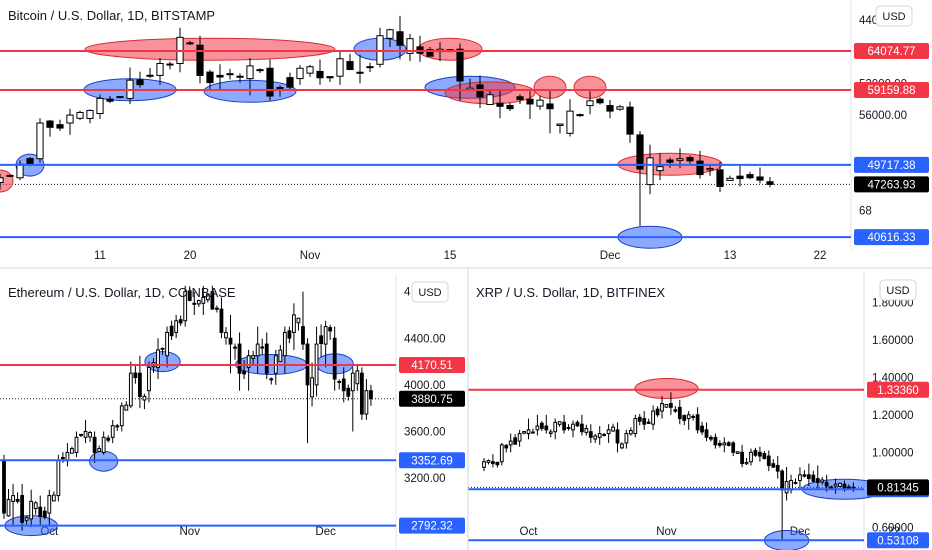 The height and width of the screenshot is (550, 932). Describe the element at coordinates (892, 166) in the screenshot. I see `support-level-label: 49717.38` at that location.